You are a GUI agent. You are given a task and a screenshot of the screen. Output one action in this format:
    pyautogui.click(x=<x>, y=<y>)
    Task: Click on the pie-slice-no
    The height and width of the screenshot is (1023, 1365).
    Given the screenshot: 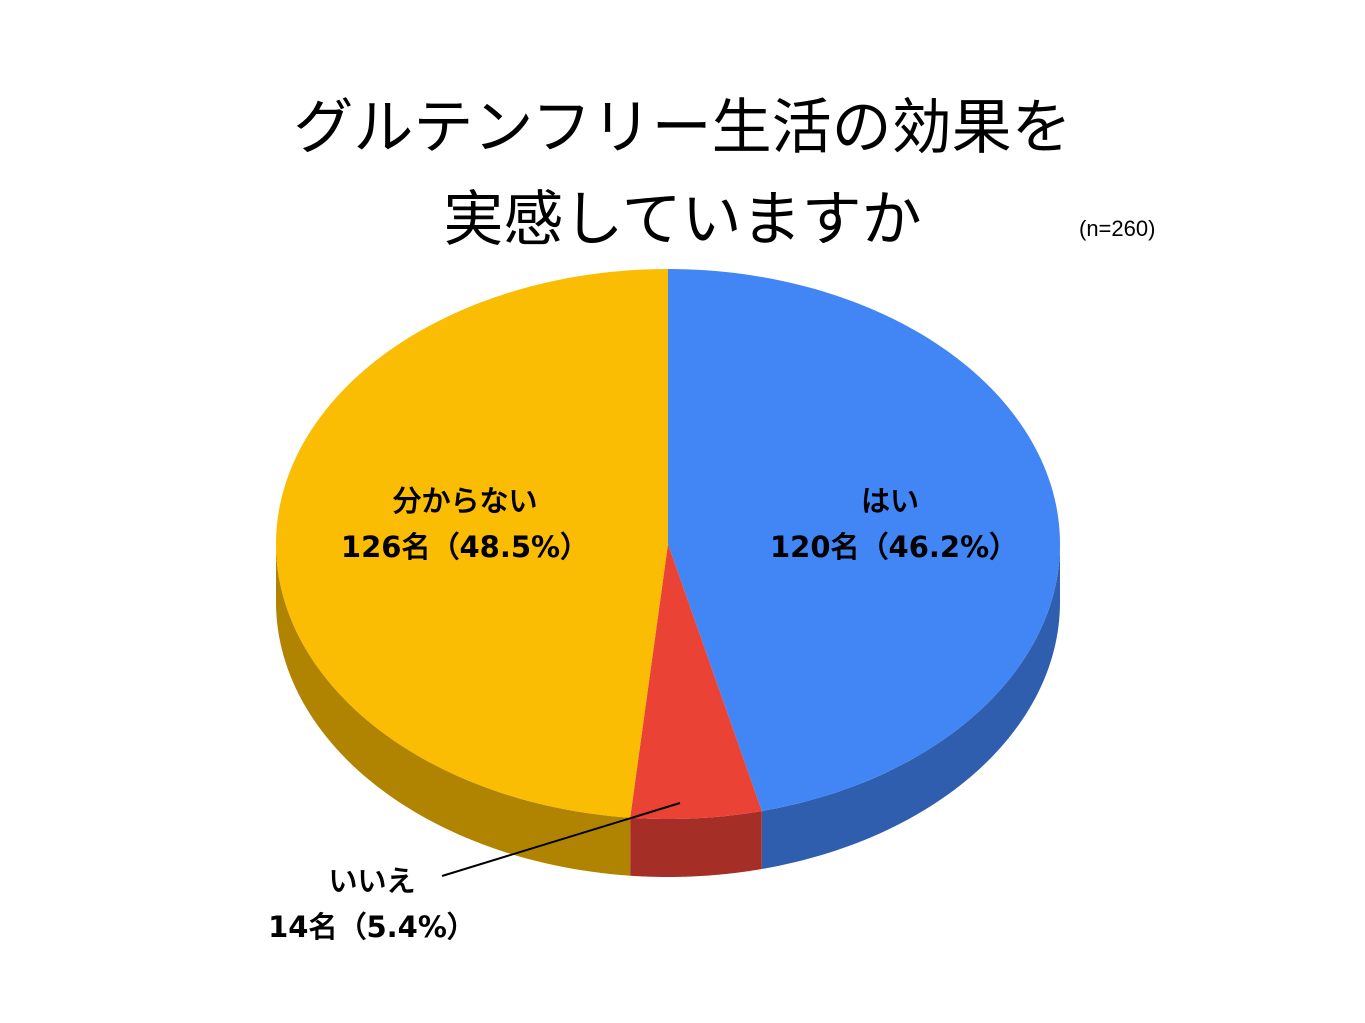 What is the action you would take?
    pyautogui.click(x=696, y=681)
    